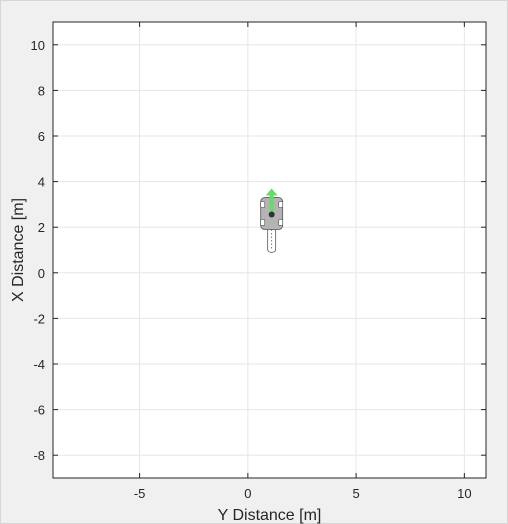 This screenshot has height=524, width=508. What do you see at coordinates (271, 192) in the screenshot?
I see `heading-arrow-head` at bounding box center [271, 192].